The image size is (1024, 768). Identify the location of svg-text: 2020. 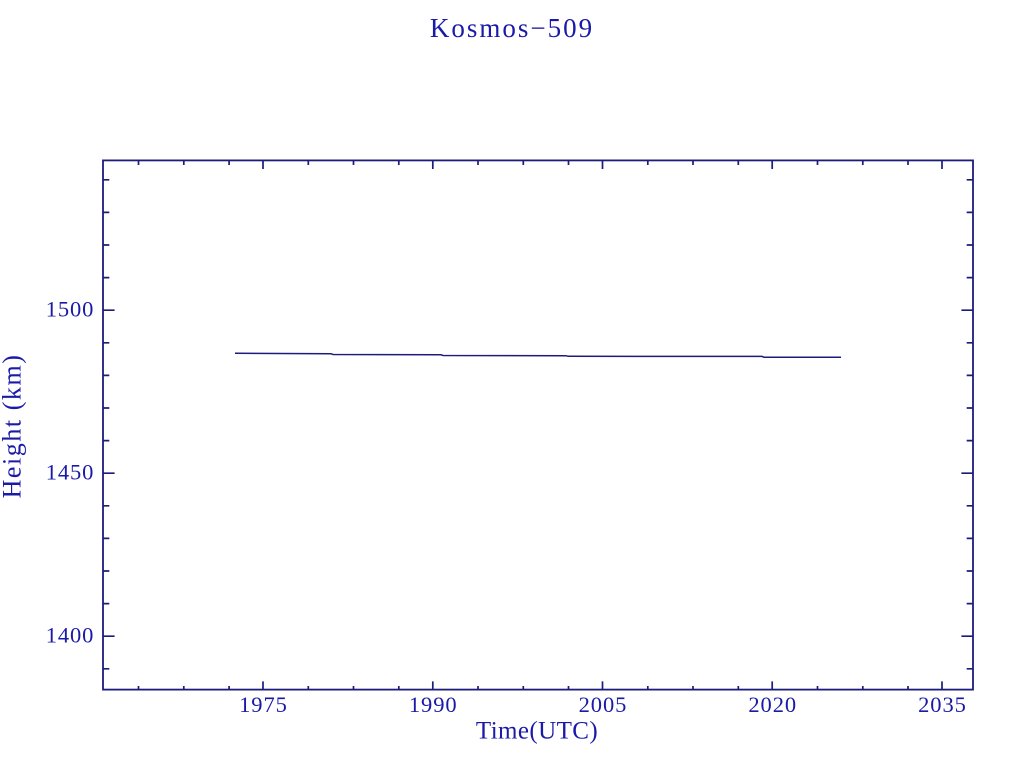
(772, 704).